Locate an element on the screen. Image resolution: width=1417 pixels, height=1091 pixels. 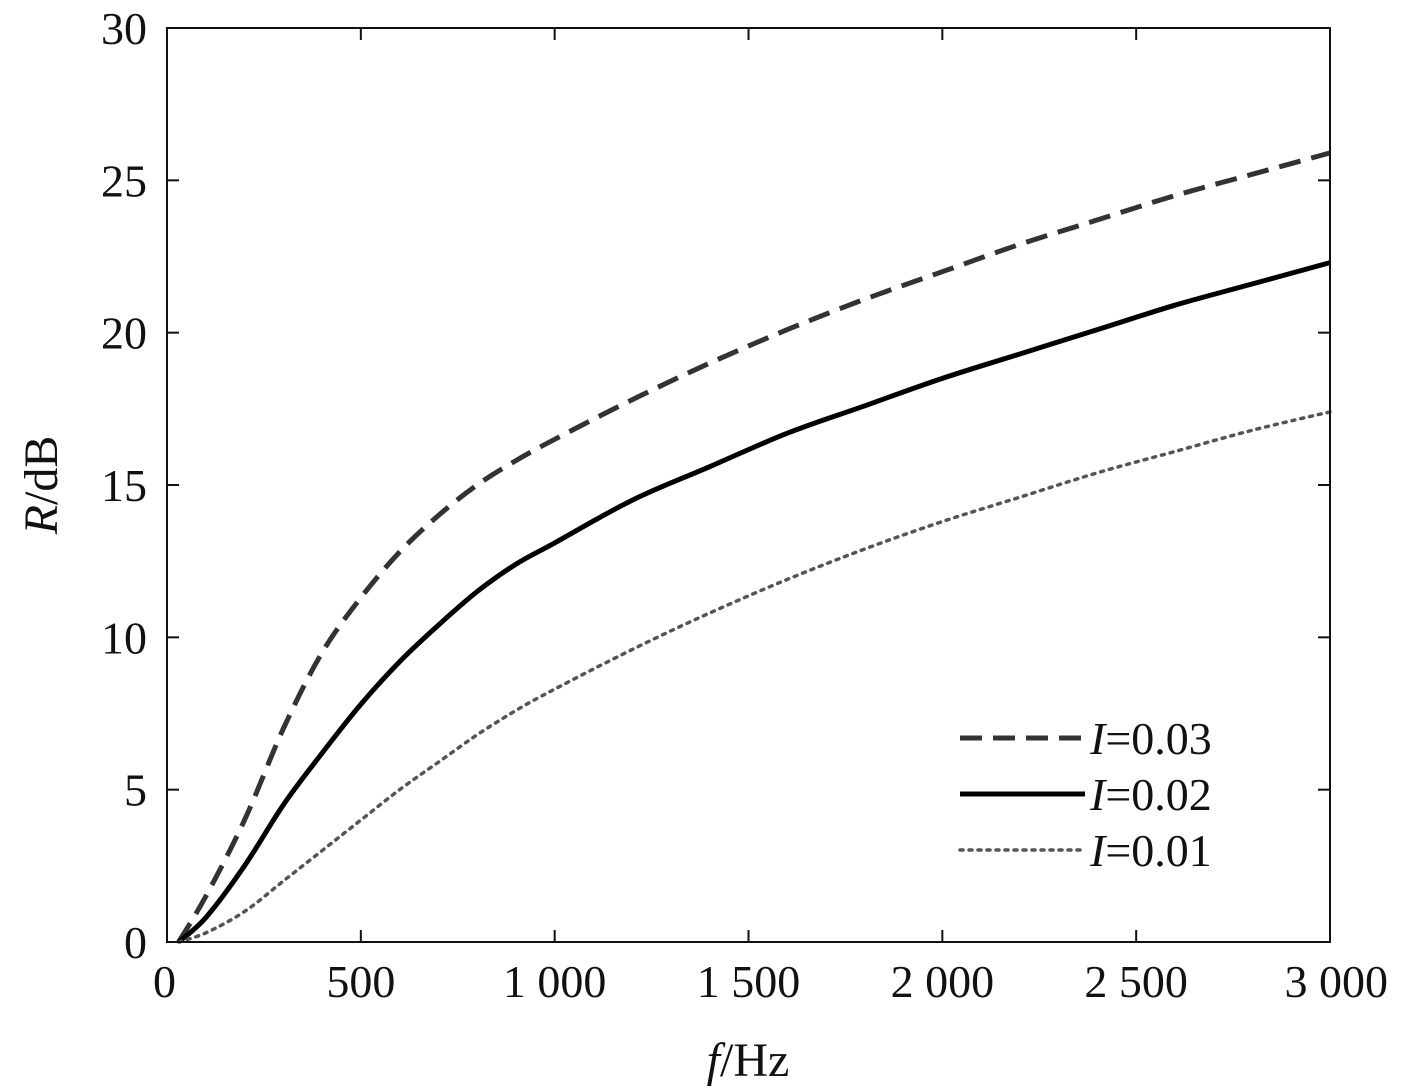
y-axis-label: R/dB is located at coordinates (41, 486).